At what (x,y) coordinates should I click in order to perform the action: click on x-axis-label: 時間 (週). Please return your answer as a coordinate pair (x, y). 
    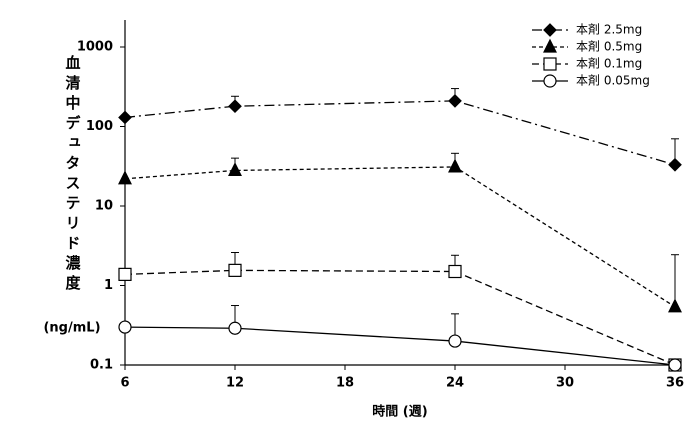
    Looking at the image, I should click on (399, 412).